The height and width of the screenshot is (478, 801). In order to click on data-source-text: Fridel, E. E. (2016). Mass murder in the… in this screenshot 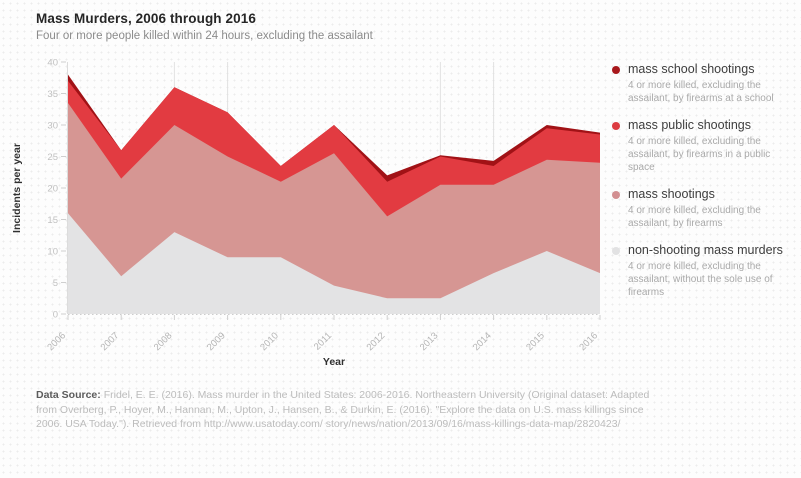, I will do `click(343, 409)`.